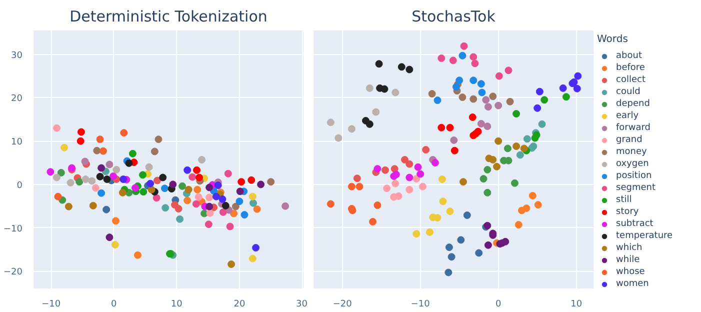 Image resolution: width=701 pixels, height=312 pixels. What do you see at coordinates (636, 188) in the screenshot?
I see `legend-label: segment` at bounding box center [636, 188].